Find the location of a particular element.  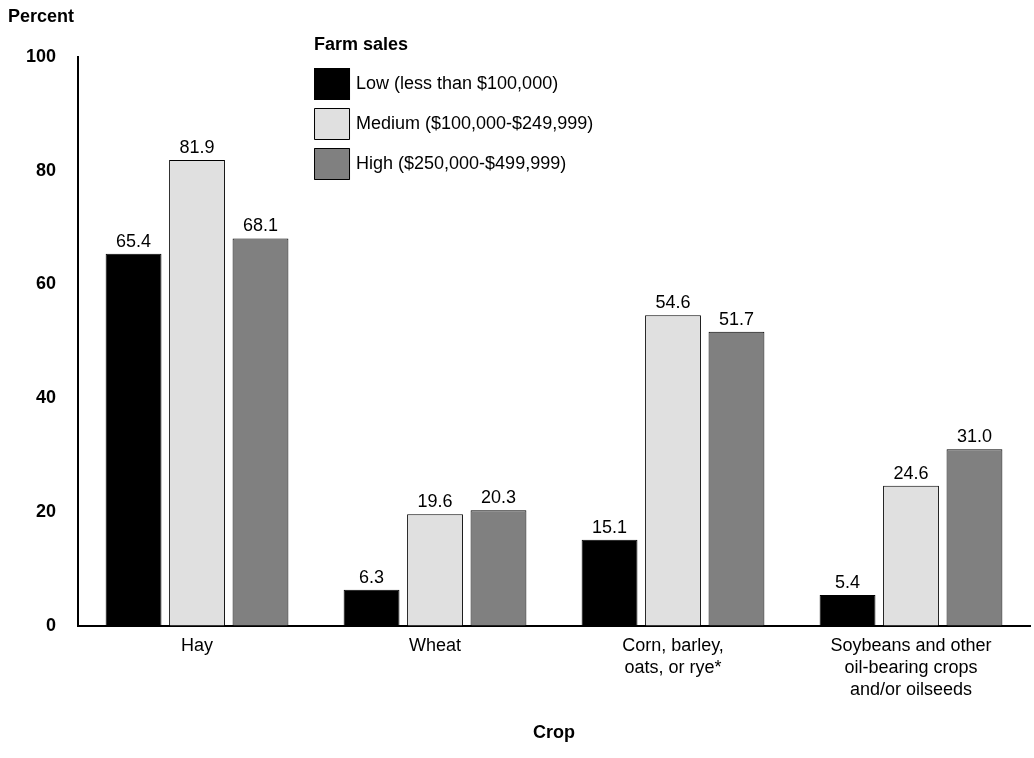

data-label: 15.1 is located at coordinates (610, 526).